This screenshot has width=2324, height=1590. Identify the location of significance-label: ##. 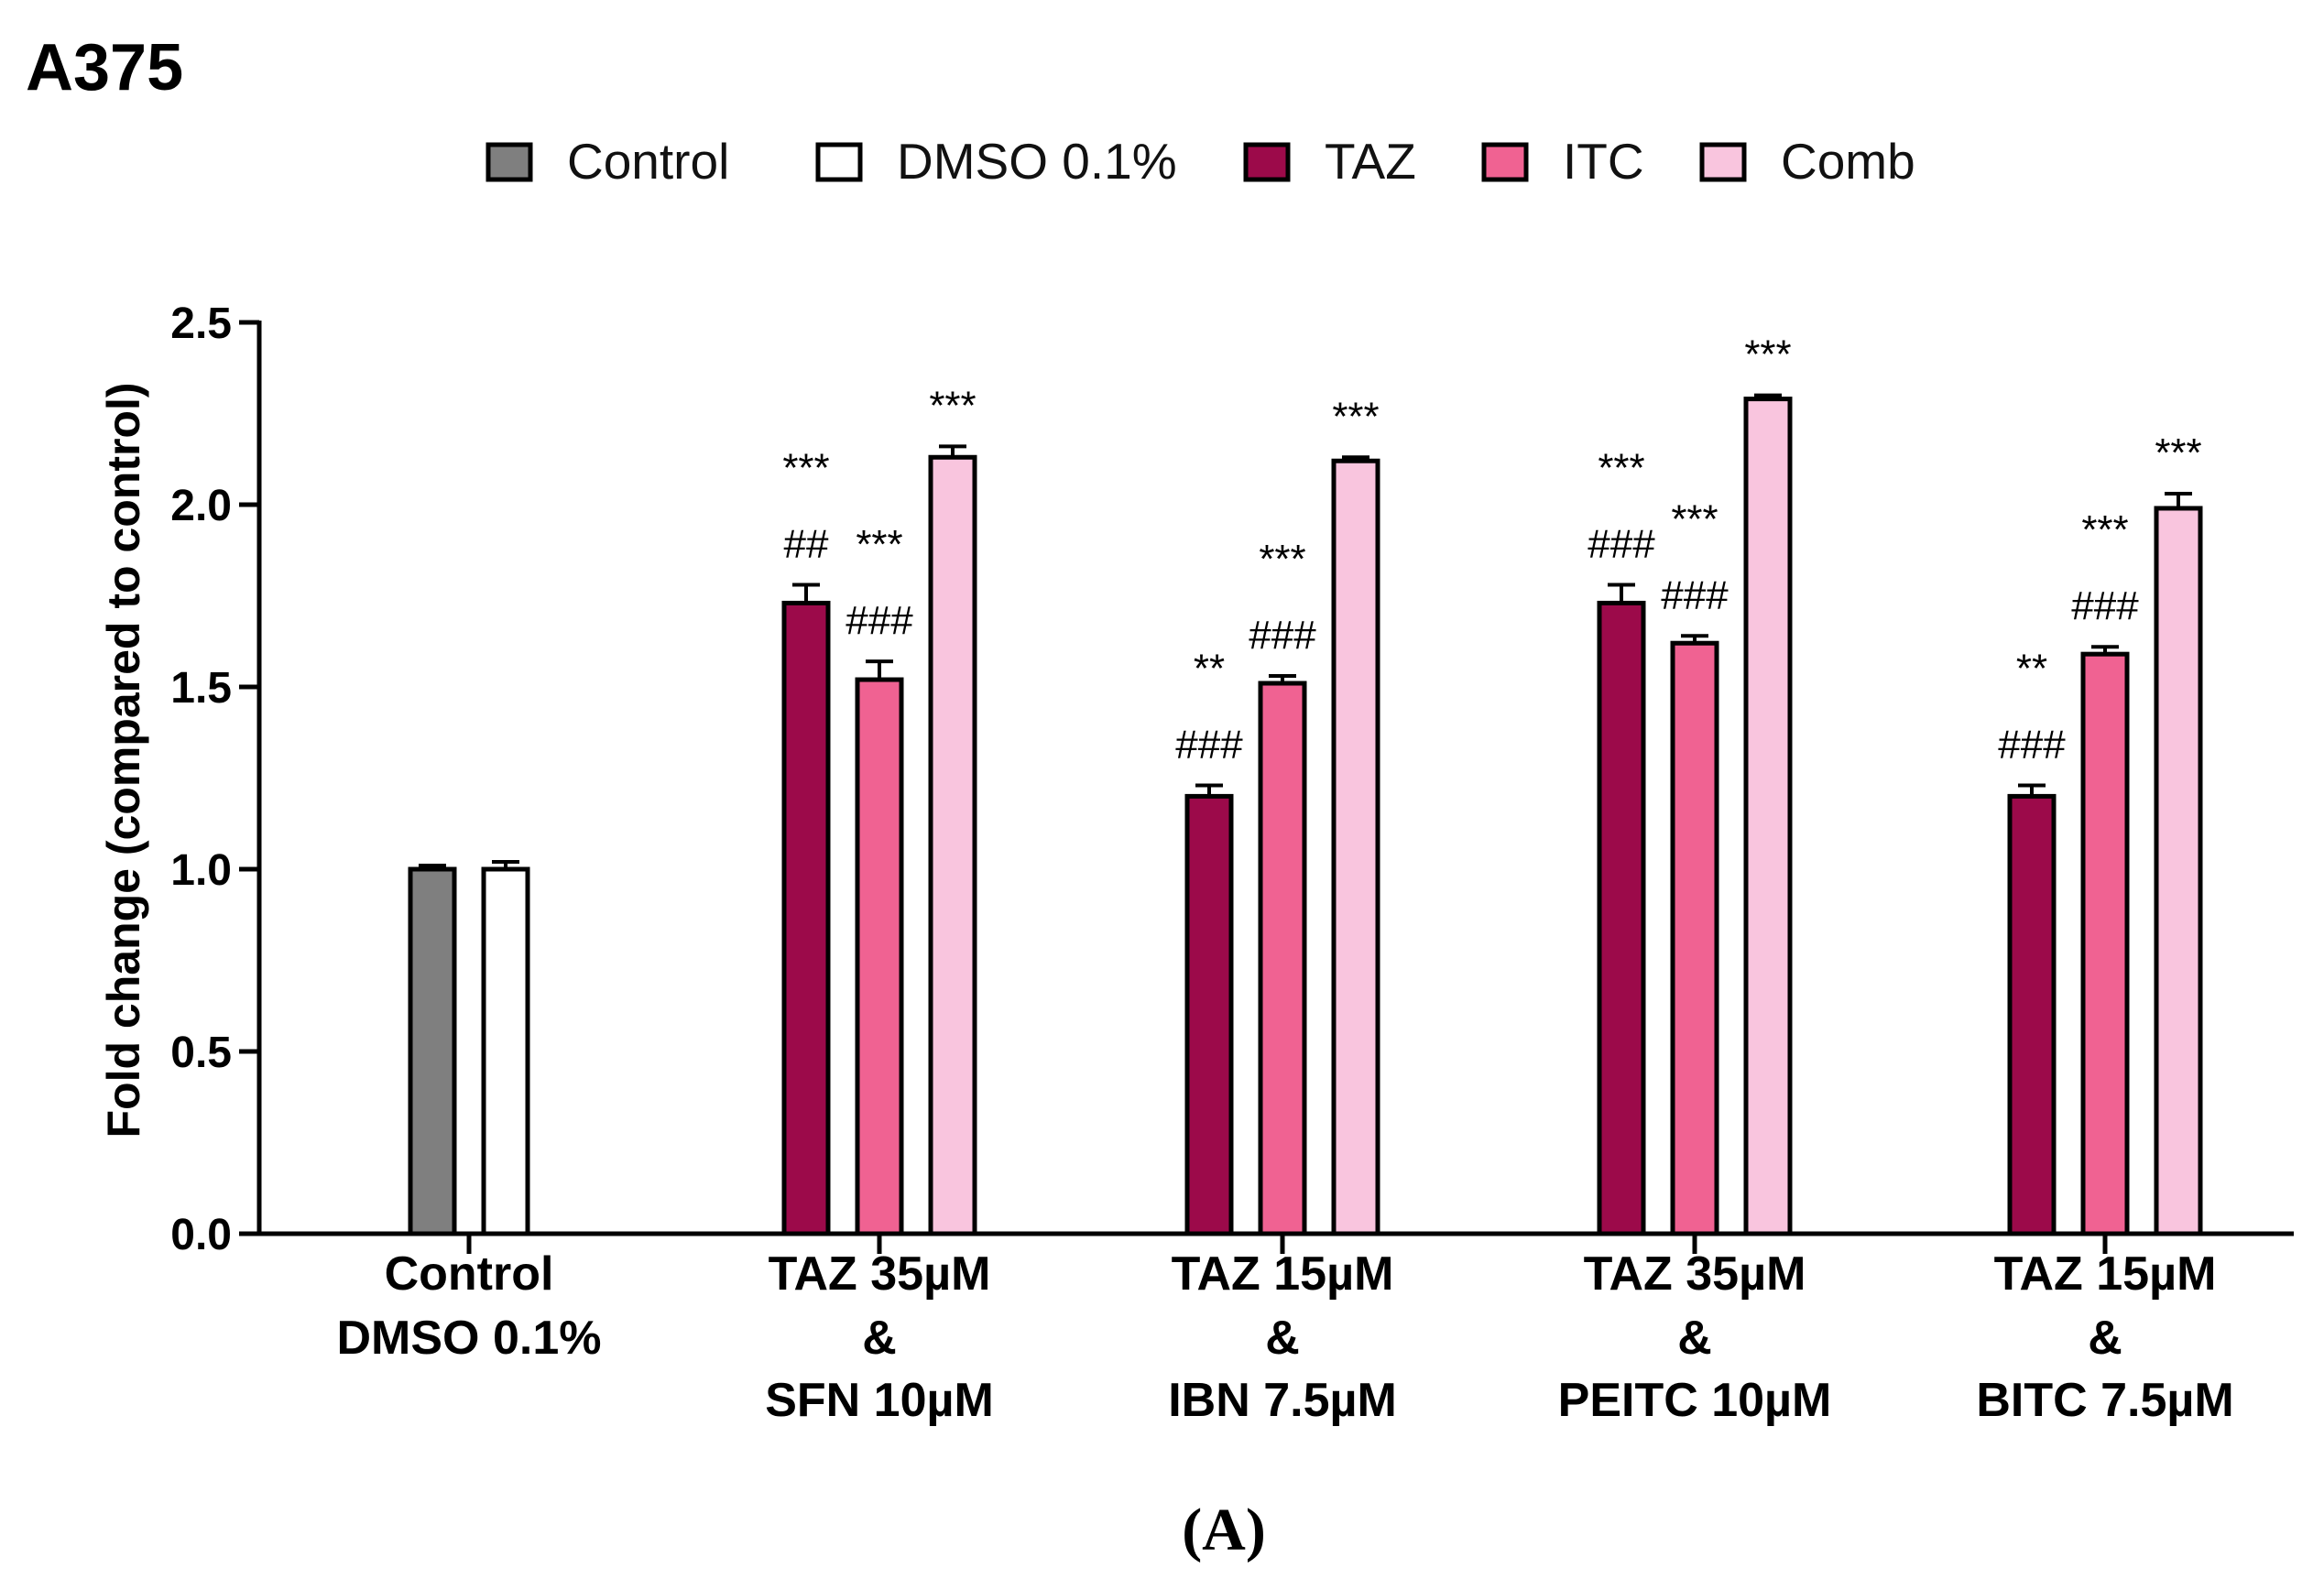
(806, 544).